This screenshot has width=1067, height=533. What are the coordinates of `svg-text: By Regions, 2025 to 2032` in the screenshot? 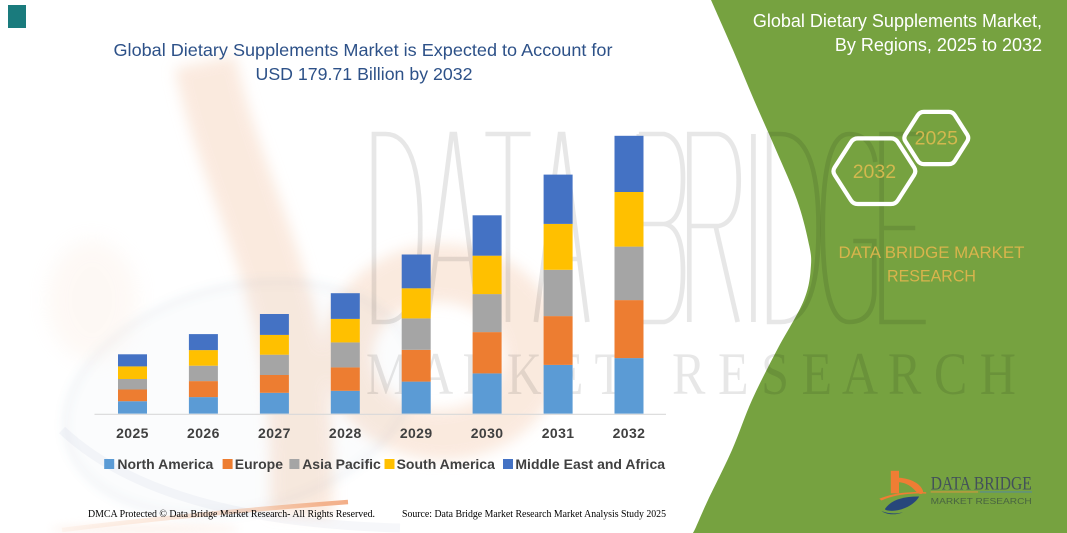 It's located at (938, 45).